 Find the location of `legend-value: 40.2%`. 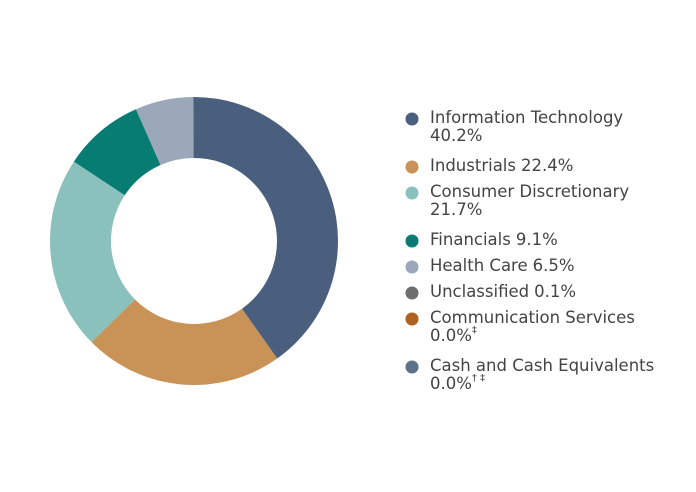

legend-value: 40.2% is located at coordinates (456, 135).